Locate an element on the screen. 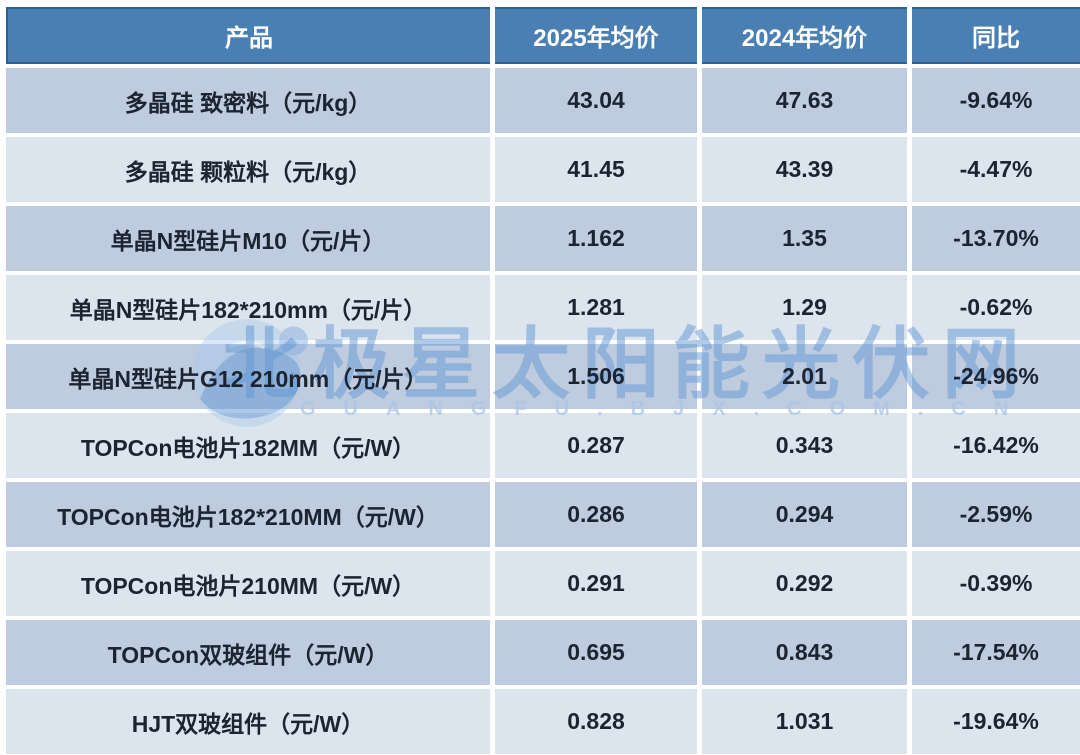 This screenshot has width=1080, height=755. price-2024-cell: 47.63 is located at coordinates (804, 100).